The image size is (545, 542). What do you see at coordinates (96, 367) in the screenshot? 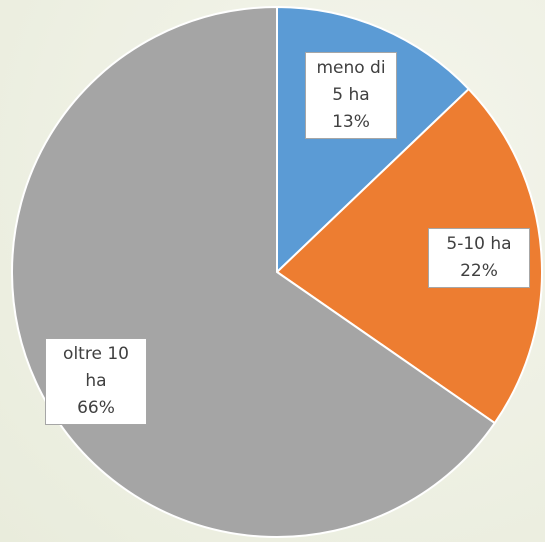
I see `category-label: oltre 10 ha` at bounding box center [96, 367].